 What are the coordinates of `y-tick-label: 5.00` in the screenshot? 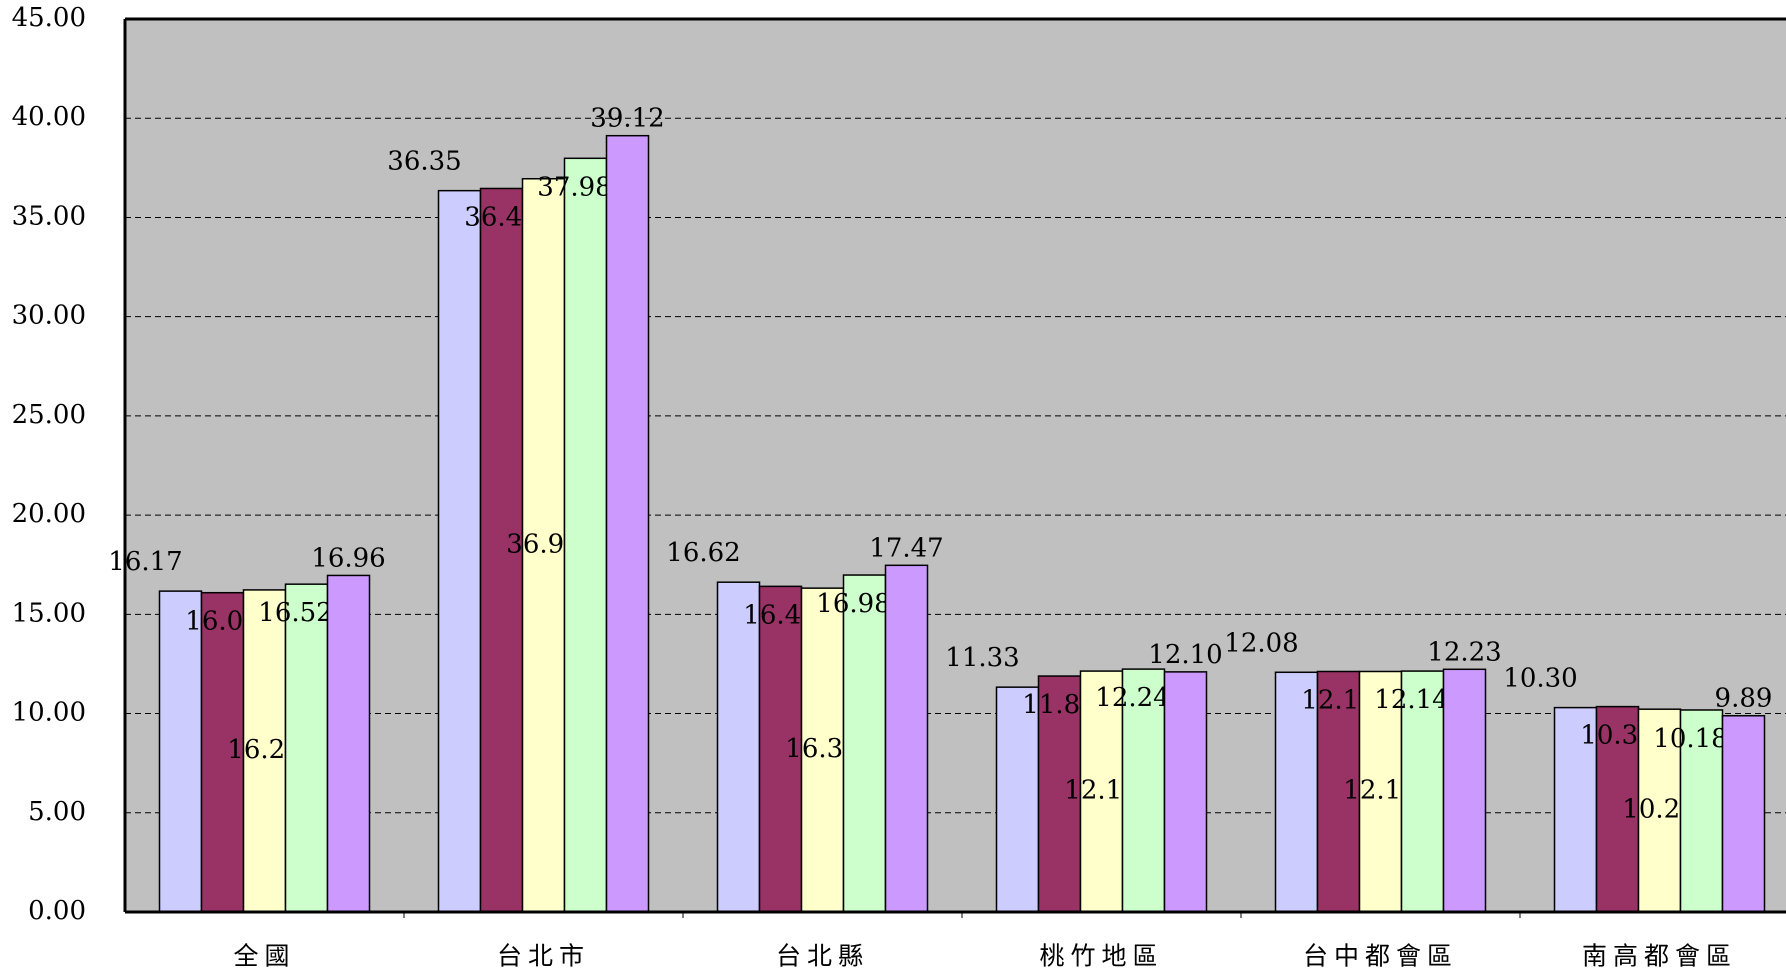 It's located at (57, 812).